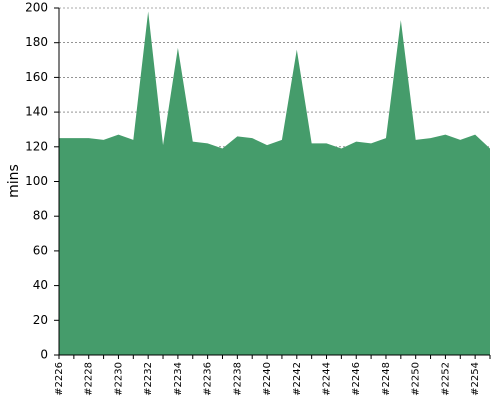  Describe the element at coordinates (36, 181) in the screenshot. I see `y-tick-label: 100` at that location.